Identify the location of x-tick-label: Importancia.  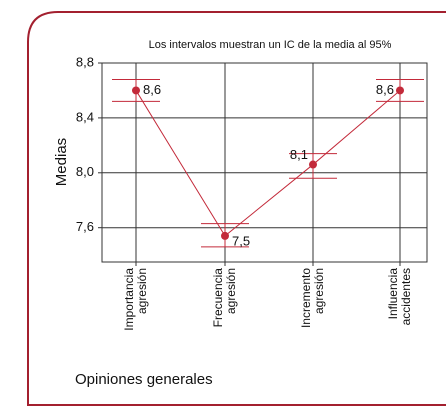
(129, 299).